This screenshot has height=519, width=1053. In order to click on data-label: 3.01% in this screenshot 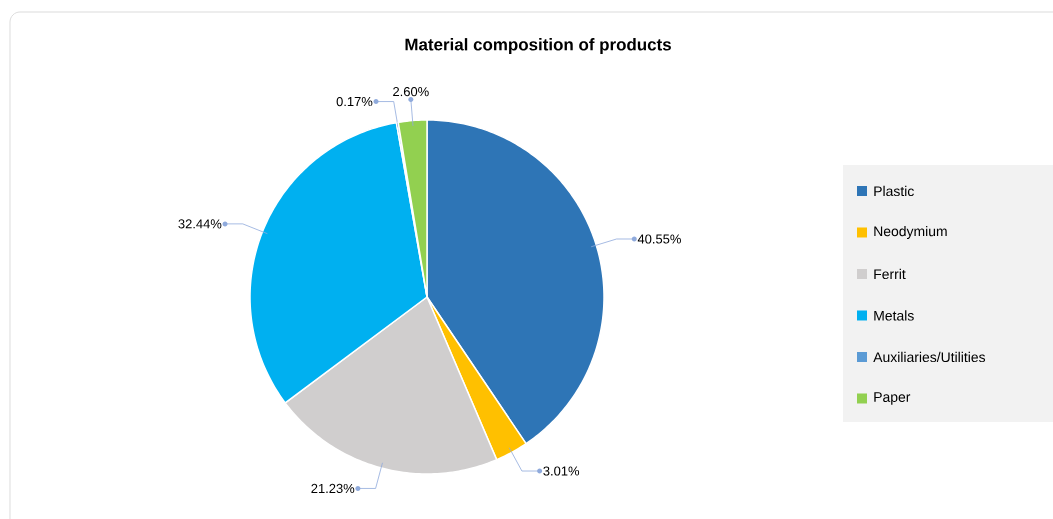, I will do `click(561, 471)`.